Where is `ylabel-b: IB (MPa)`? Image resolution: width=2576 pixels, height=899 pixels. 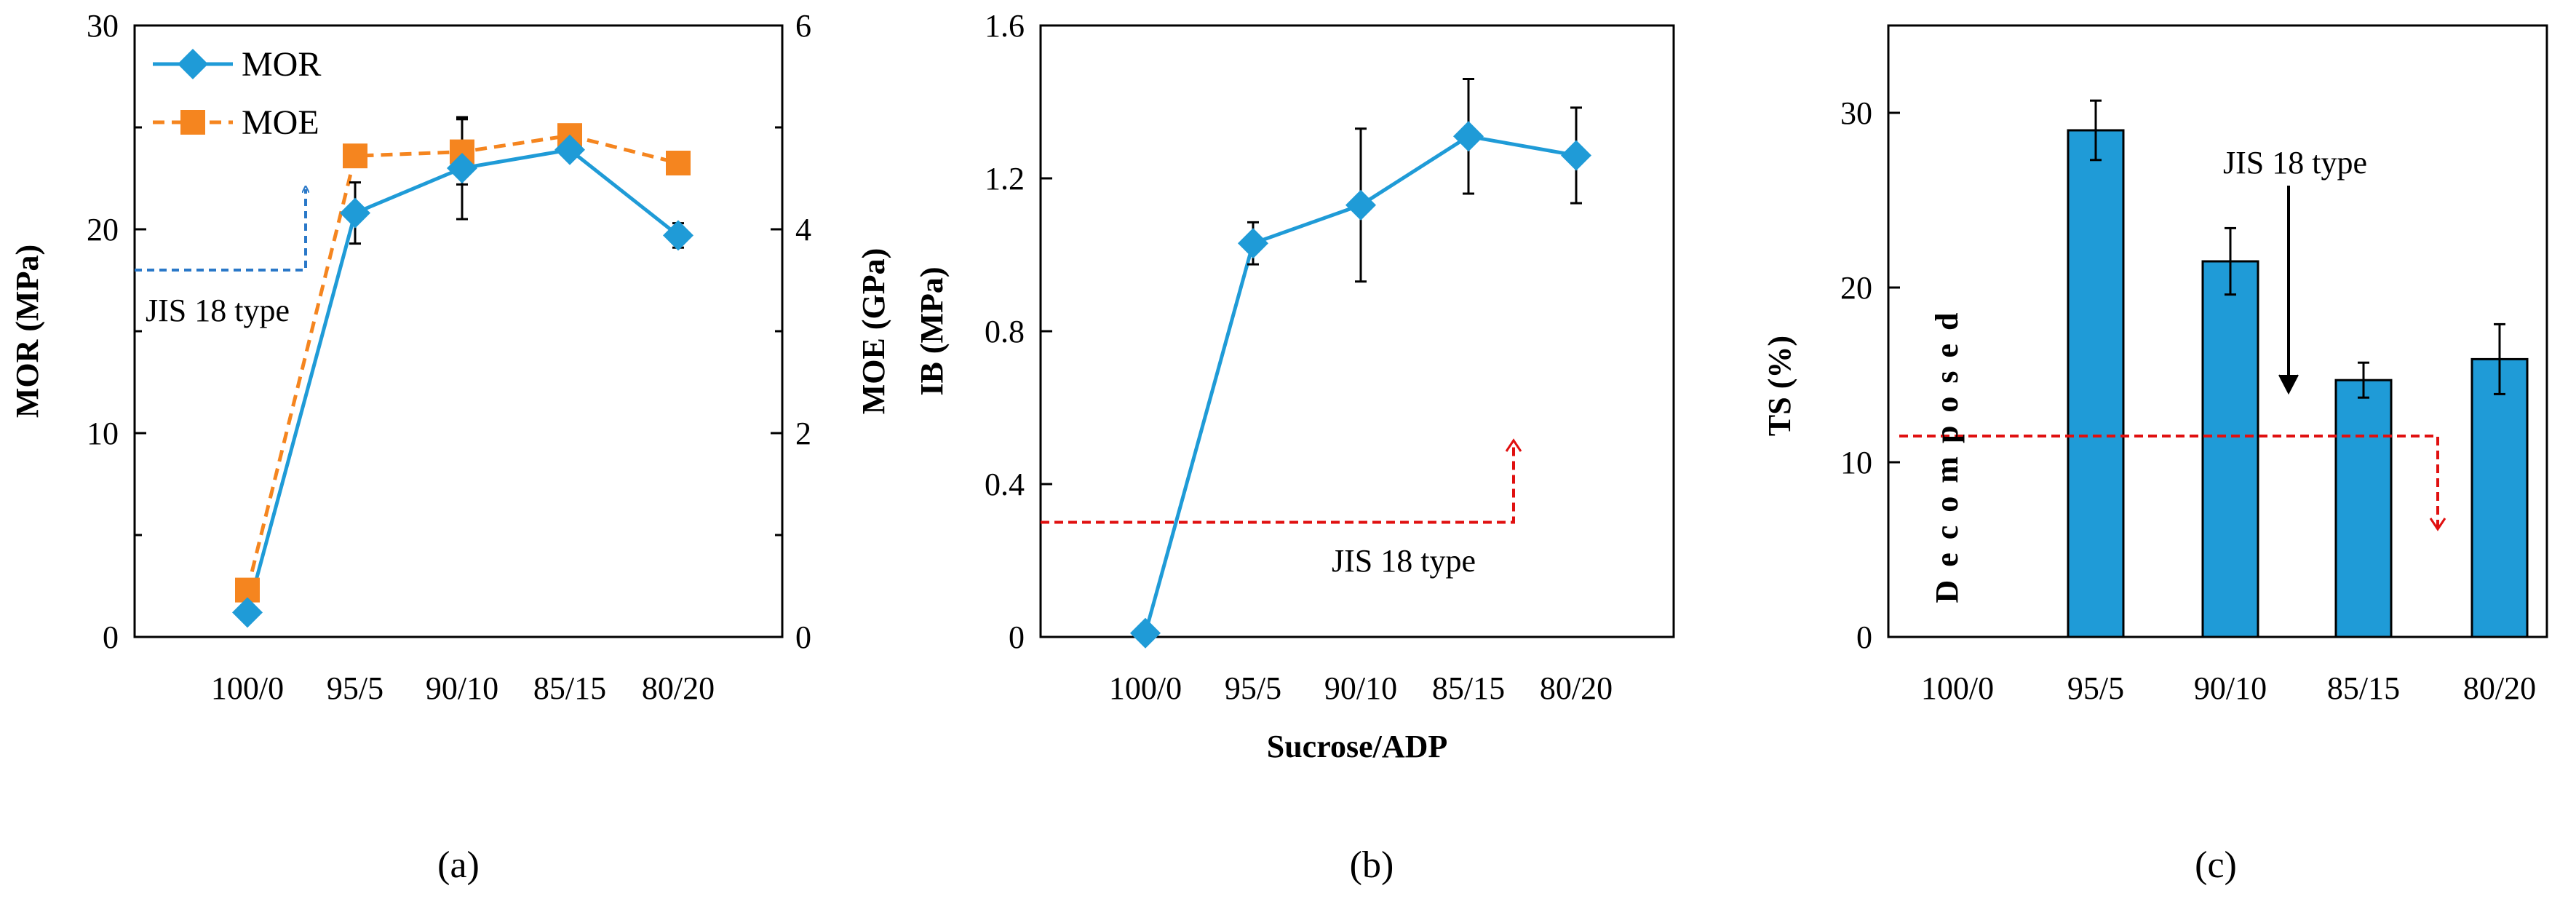 ylabel-b: IB (MPa) is located at coordinates (932, 330).